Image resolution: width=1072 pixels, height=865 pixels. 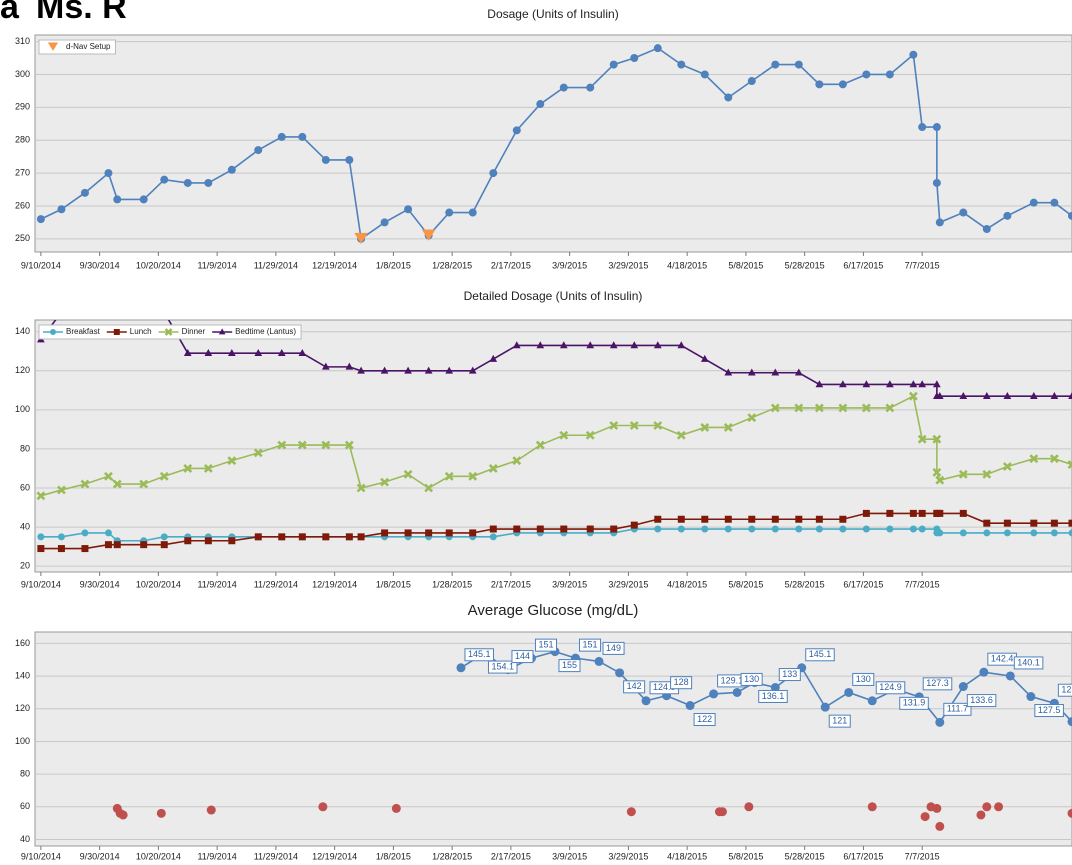 I want to click on y-tick-label: 140, so click(x=22, y=331).